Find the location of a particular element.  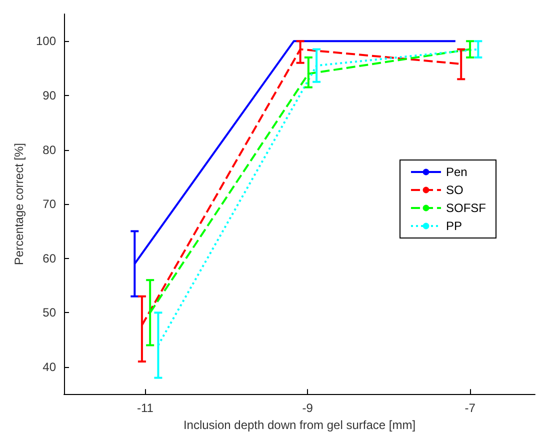

legend-label: PP is located at coordinates (454, 226).